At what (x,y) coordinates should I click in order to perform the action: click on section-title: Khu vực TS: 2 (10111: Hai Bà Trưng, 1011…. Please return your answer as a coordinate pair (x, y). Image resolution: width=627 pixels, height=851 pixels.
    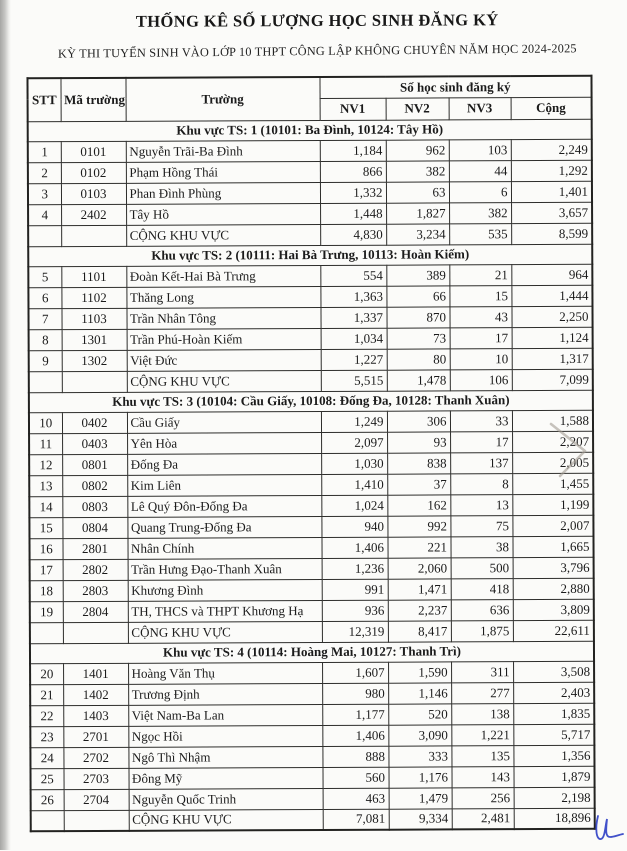
    Looking at the image, I should click on (310, 255).